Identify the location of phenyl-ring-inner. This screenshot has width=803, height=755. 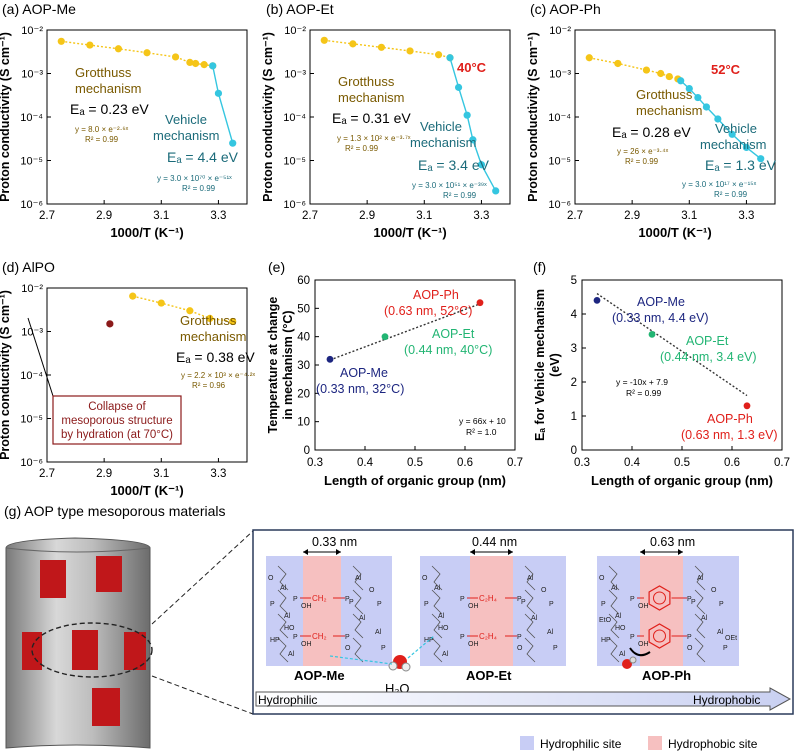
(659, 598).